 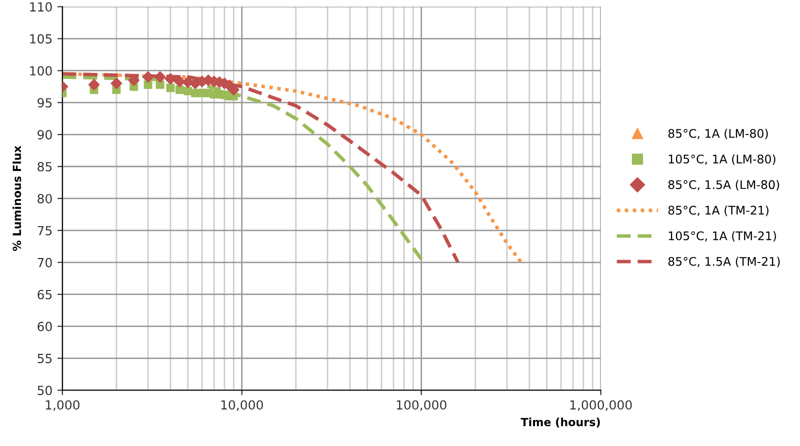 I want to click on y-tick-label: 100, so click(x=41, y=71).